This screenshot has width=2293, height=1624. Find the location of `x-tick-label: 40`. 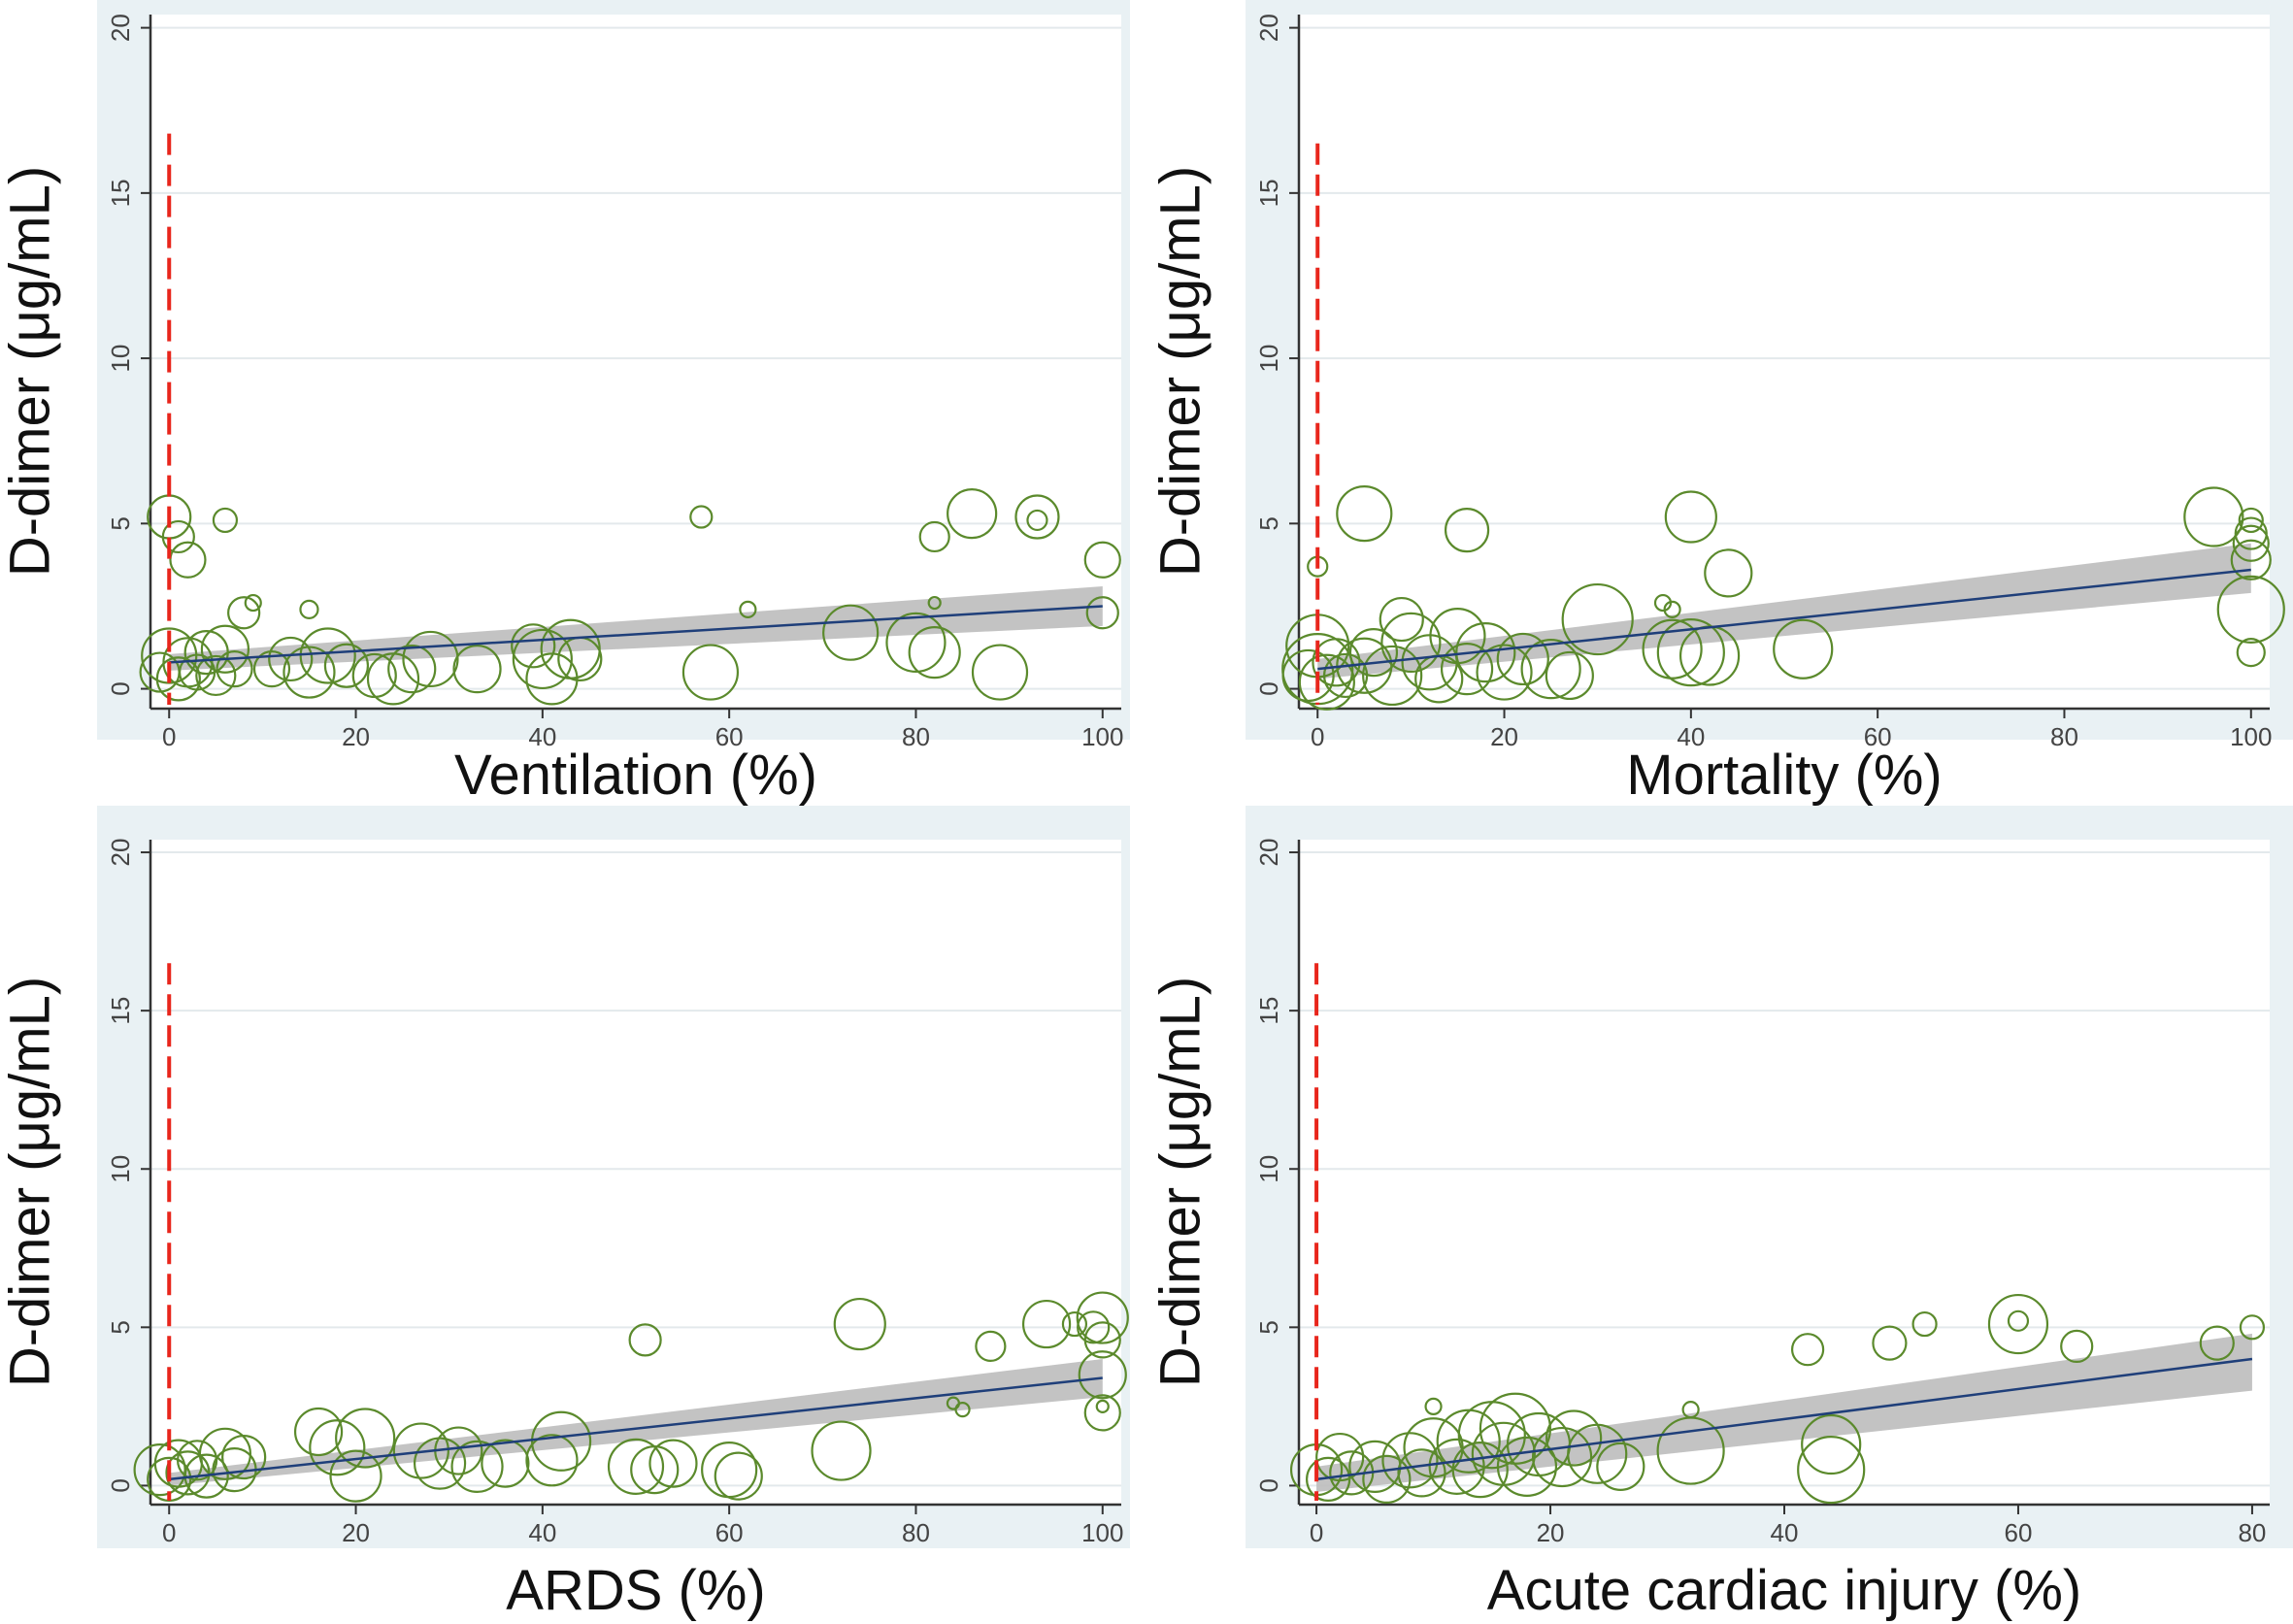

x-tick-label: 40 is located at coordinates (542, 736).